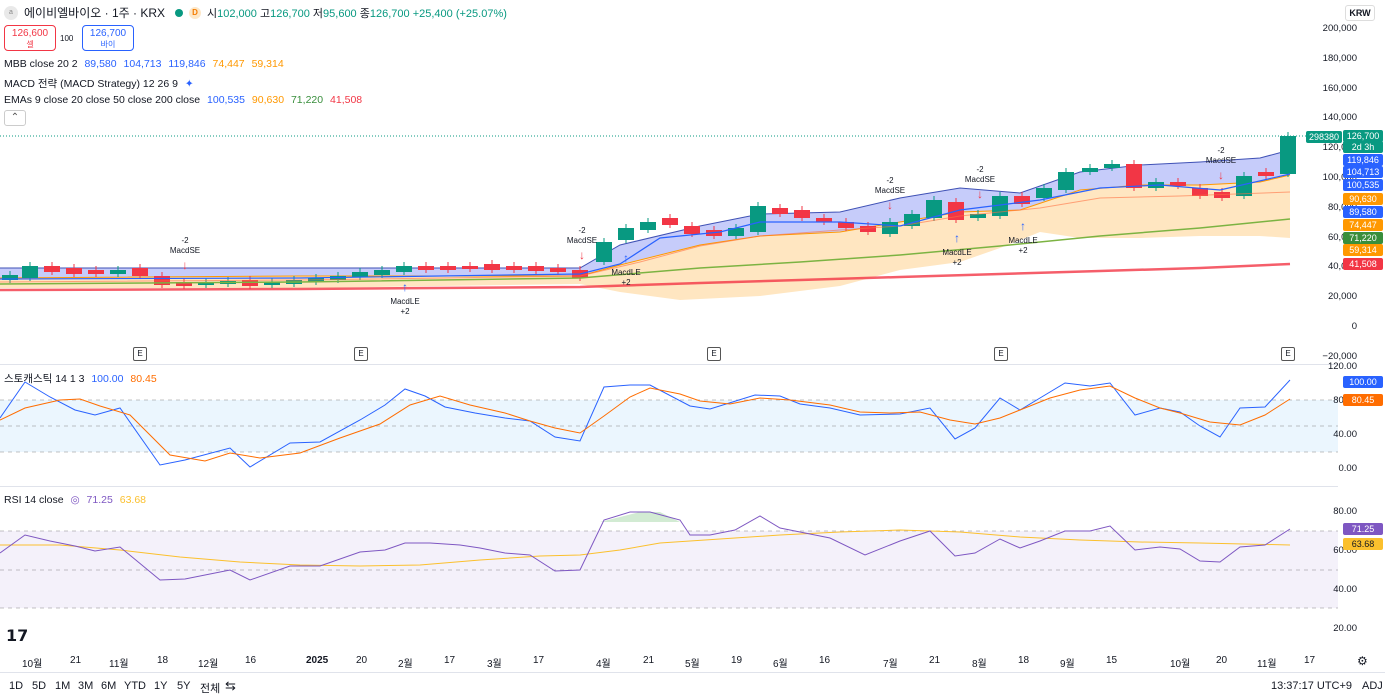  What do you see at coordinates (1342, 297) in the screenshot?
I see `price-axis-label: 20,000` at bounding box center [1342, 297].